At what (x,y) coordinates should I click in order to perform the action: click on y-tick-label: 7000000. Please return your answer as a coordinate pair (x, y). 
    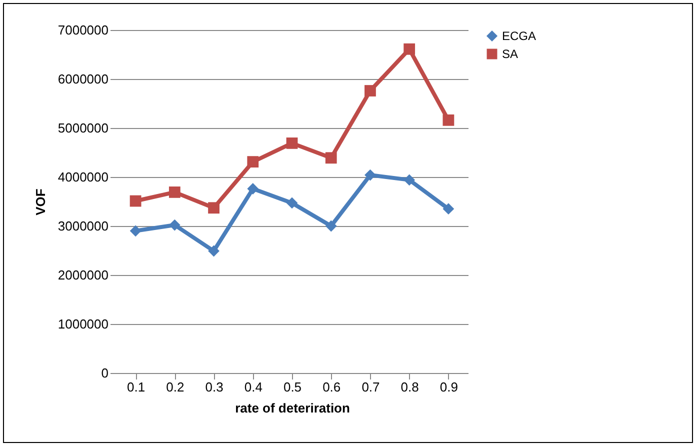
    Looking at the image, I should click on (83, 30).